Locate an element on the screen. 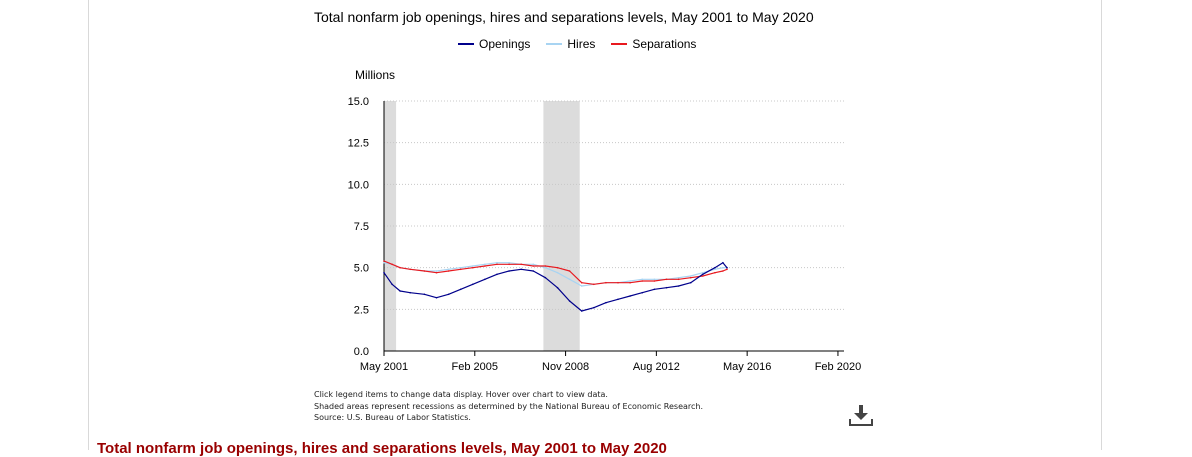  chart-legend: Openings Hires Separations is located at coordinates (577, 44).